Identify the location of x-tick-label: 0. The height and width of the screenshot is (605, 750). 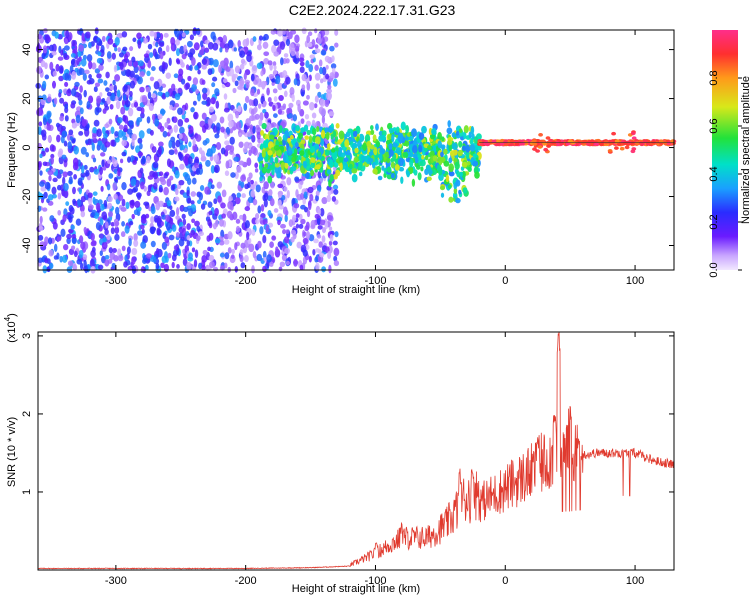
(505, 581).